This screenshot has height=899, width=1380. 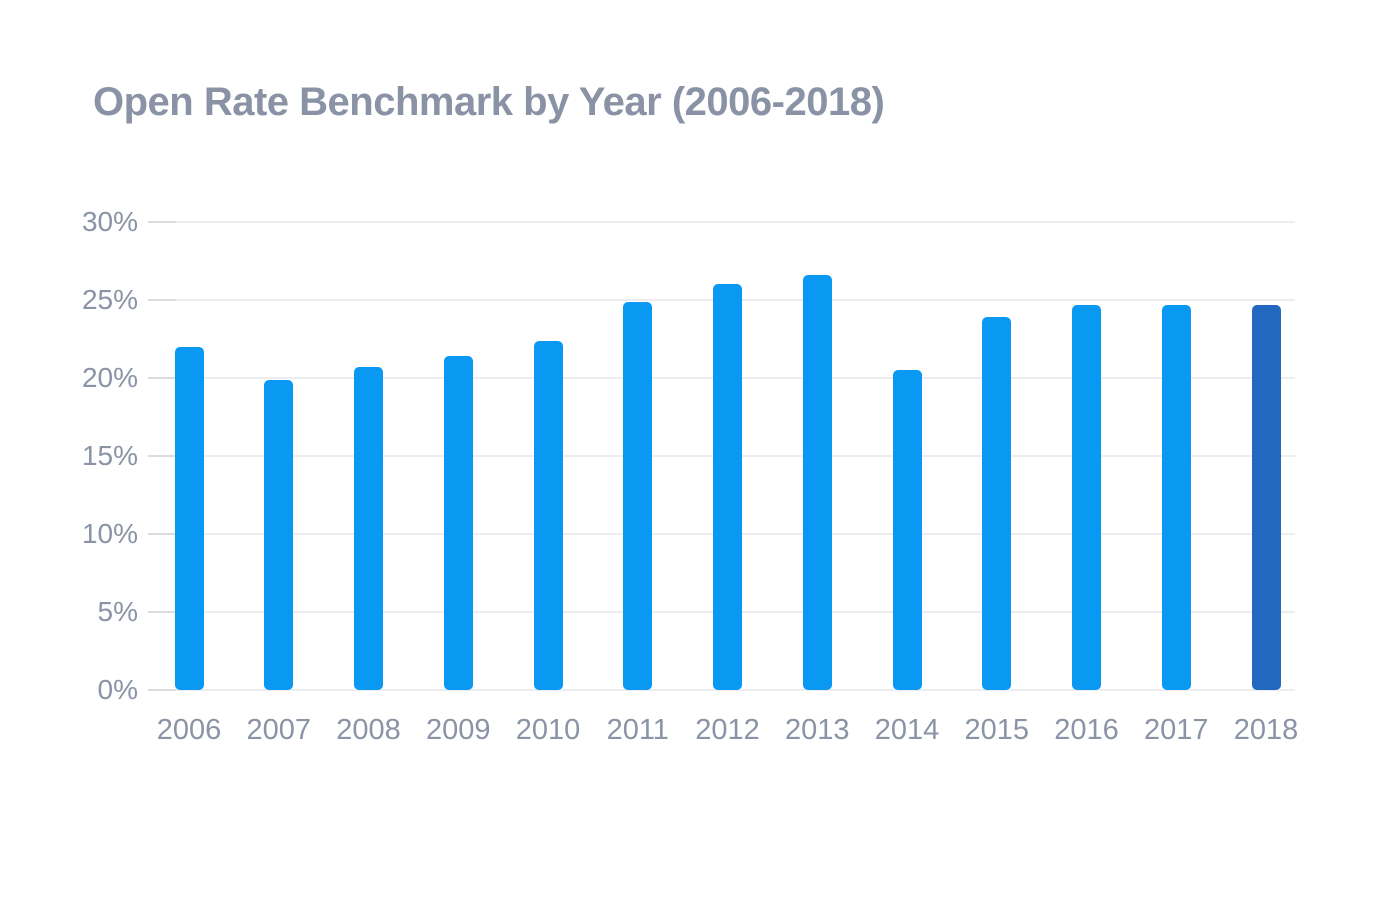 I want to click on bar-2007, so click(x=279, y=534).